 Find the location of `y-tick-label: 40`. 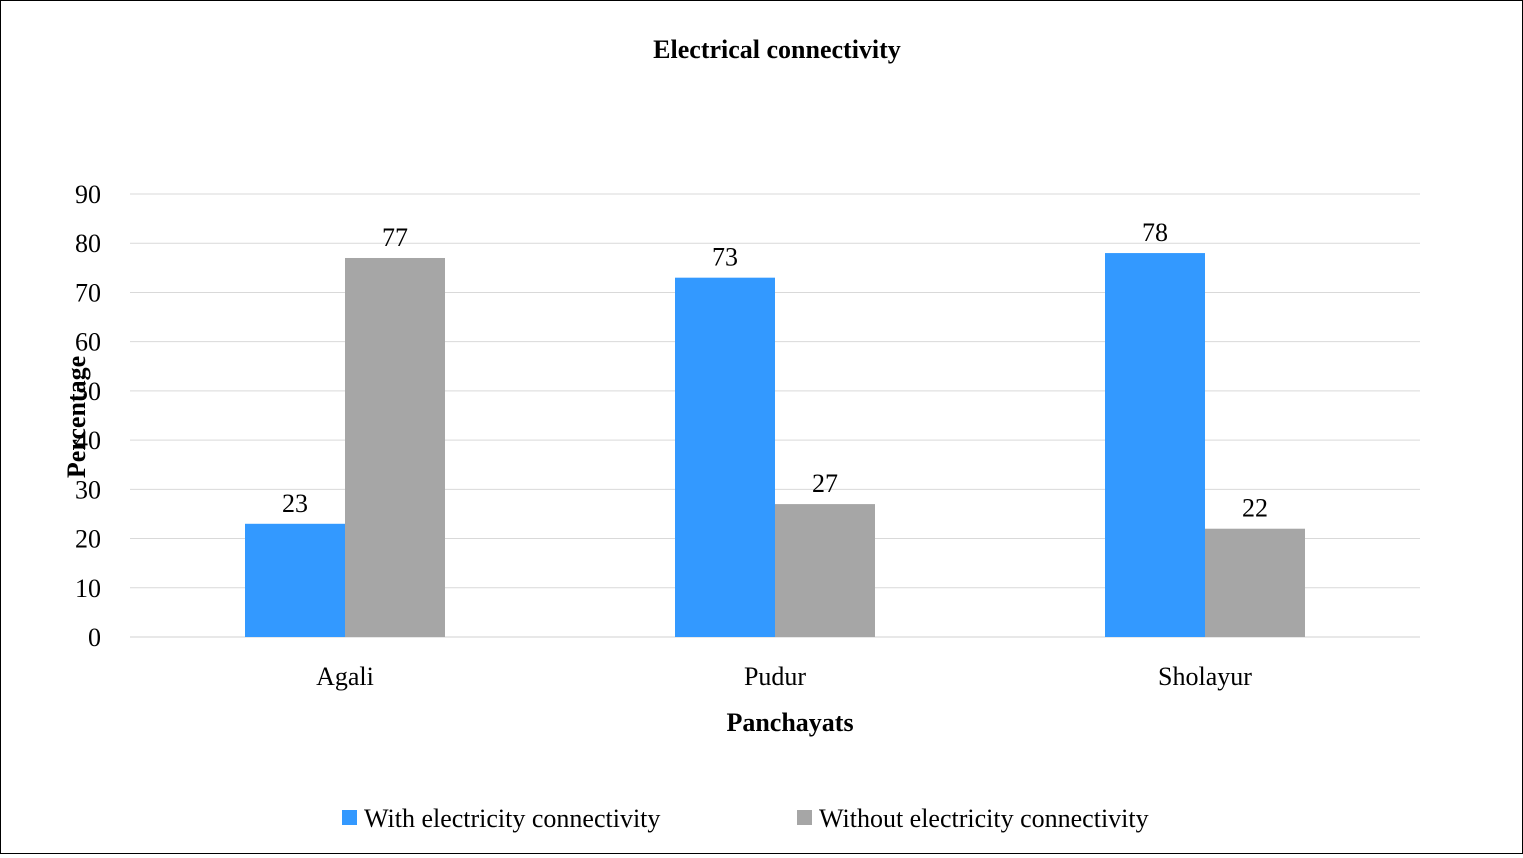

y-tick-label: 40 is located at coordinates (88, 440).